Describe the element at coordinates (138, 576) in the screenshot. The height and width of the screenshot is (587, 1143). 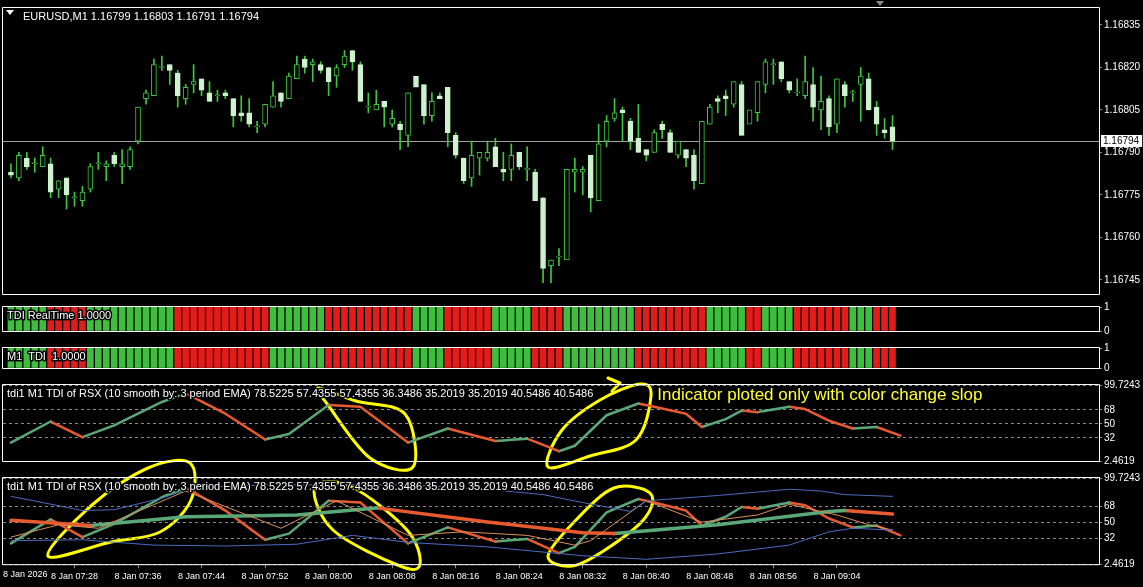
I see `x-tick-label: 8 Jan 07:36` at that location.